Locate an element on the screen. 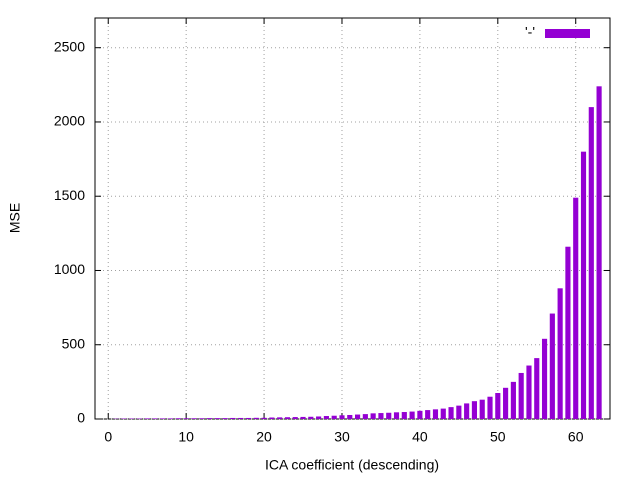 The width and height of the screenshot is (640, 480). y-tick-label: 1000 is located at coordinates (69, 269).